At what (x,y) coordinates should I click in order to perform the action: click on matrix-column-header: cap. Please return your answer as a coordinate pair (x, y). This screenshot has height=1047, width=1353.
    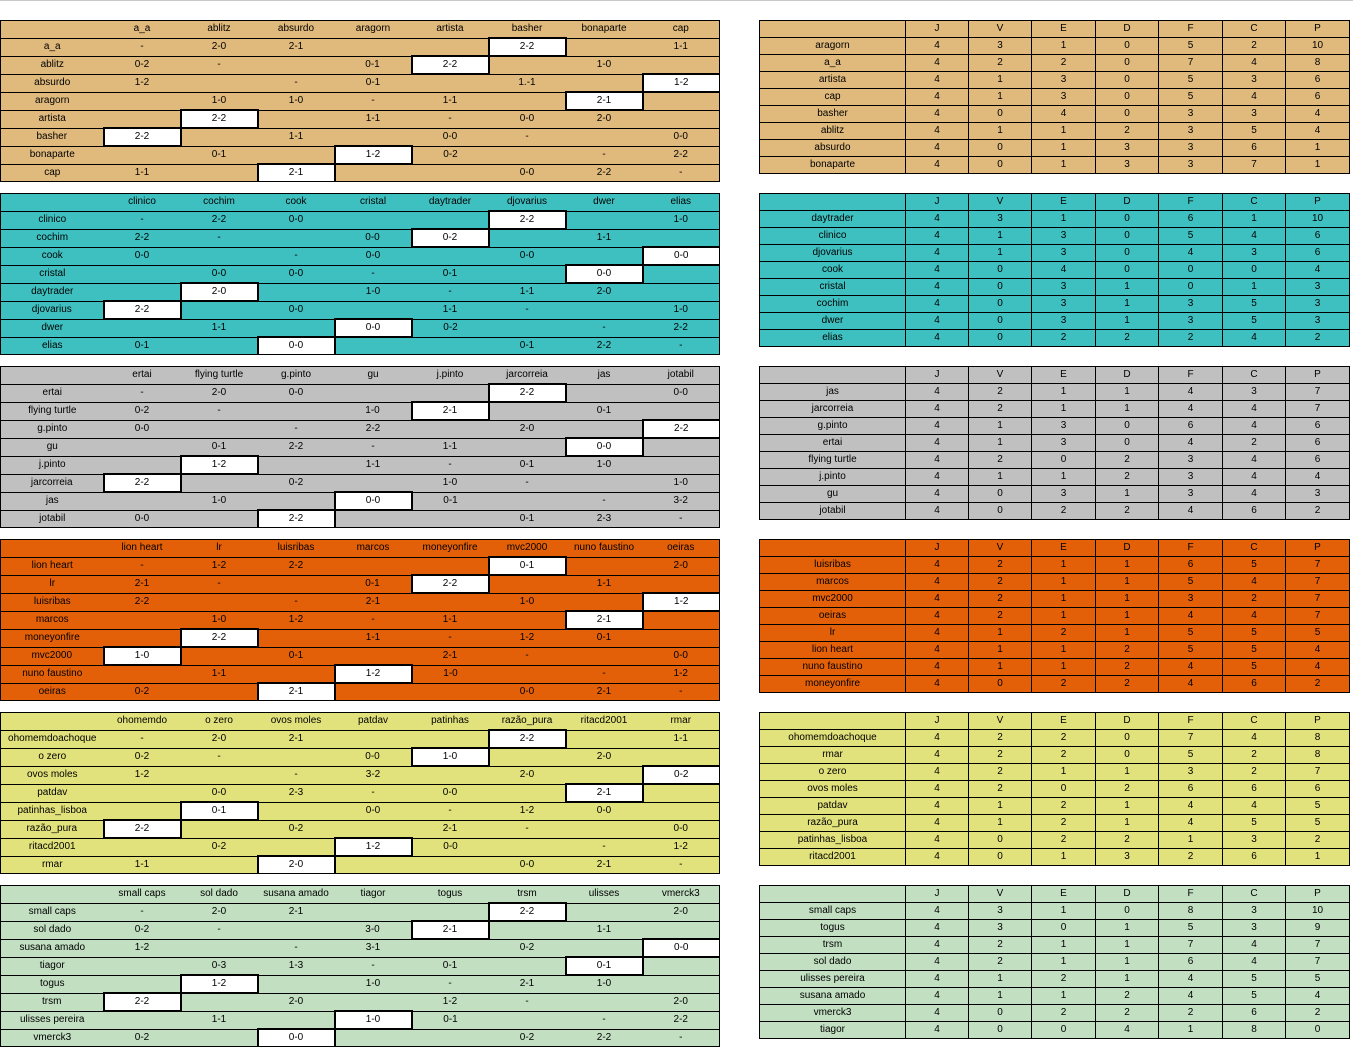
    Looking at the image, I should click on (681, 29).